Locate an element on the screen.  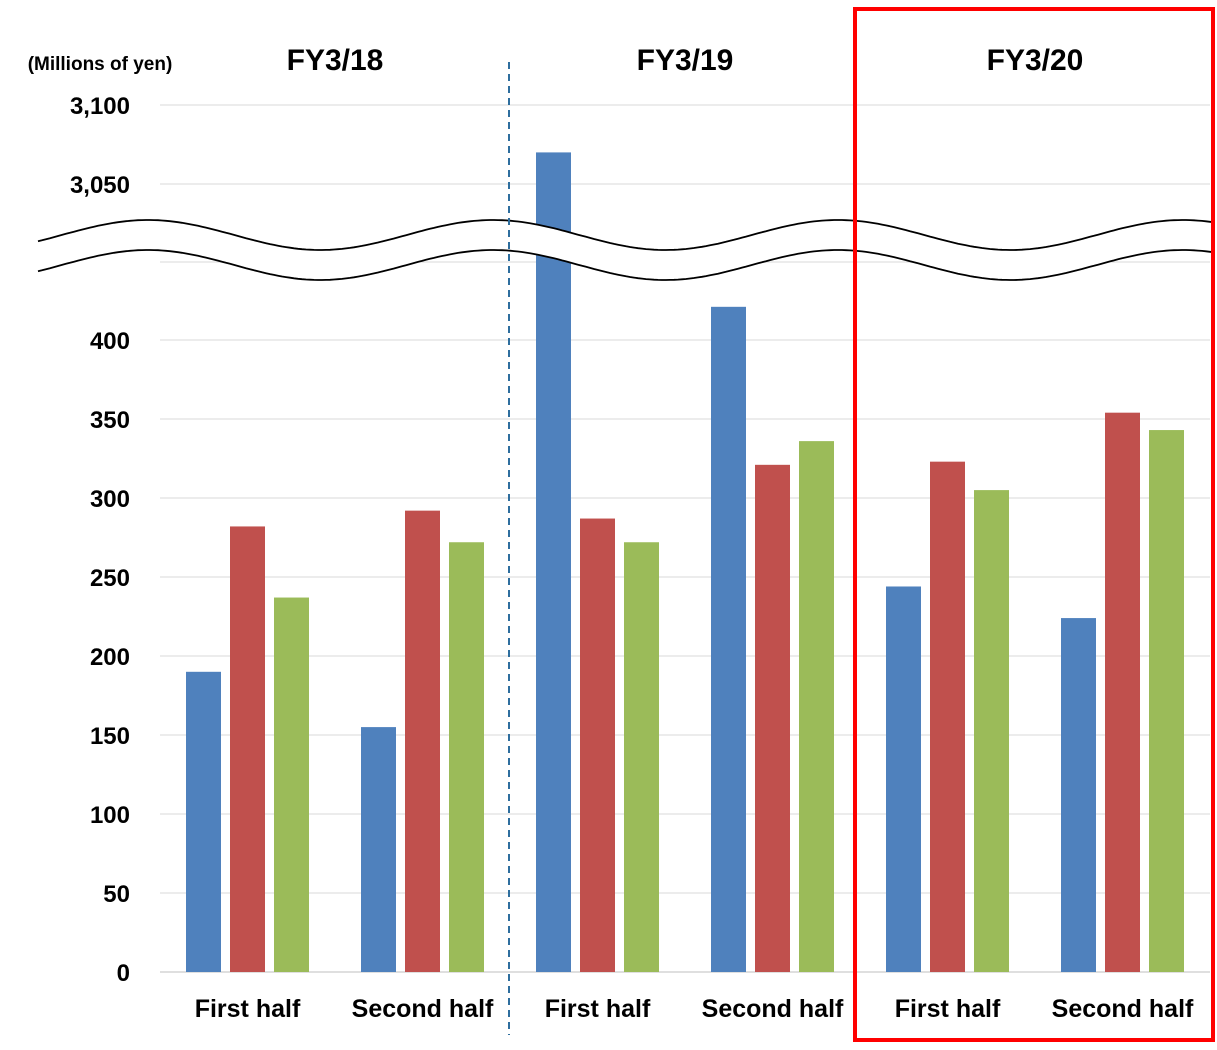
unit-label: (Millions of yen) is located at coordinates (100, 64).